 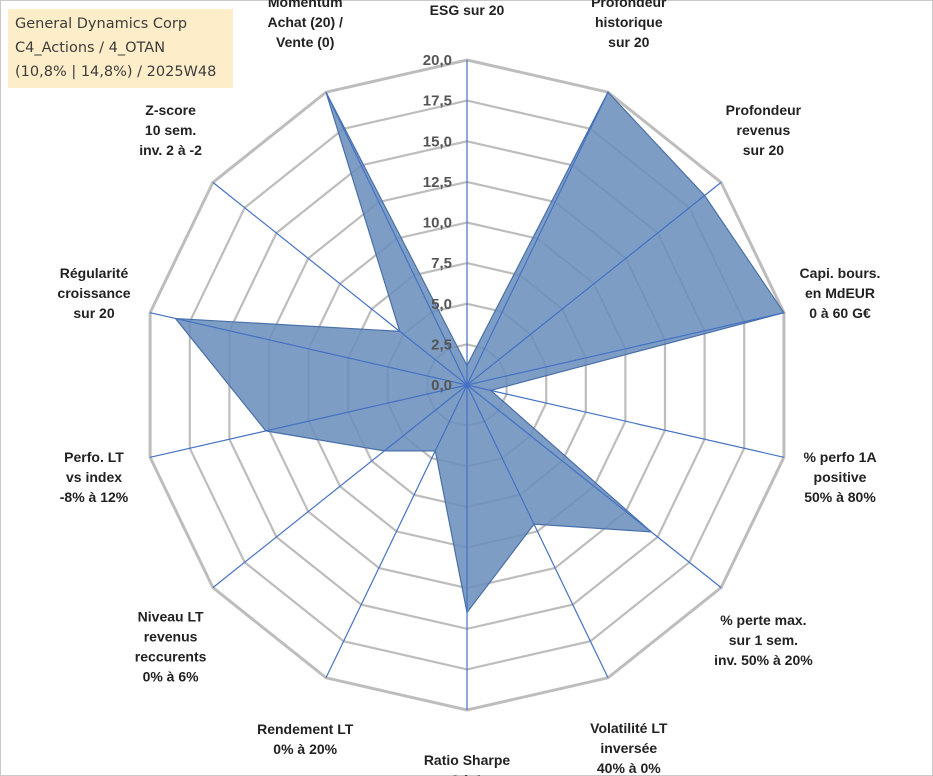 I want to click on axis-label-6: Volatilité LT inversée 40% à 0%, so click(x=629, y=748).